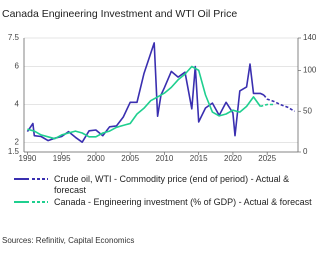 The image size is (325, 273). What do you see at coordinates (233, 158) in the screenshot?
I see `x-tick-label: 2020` at bounding box center [233, 158].